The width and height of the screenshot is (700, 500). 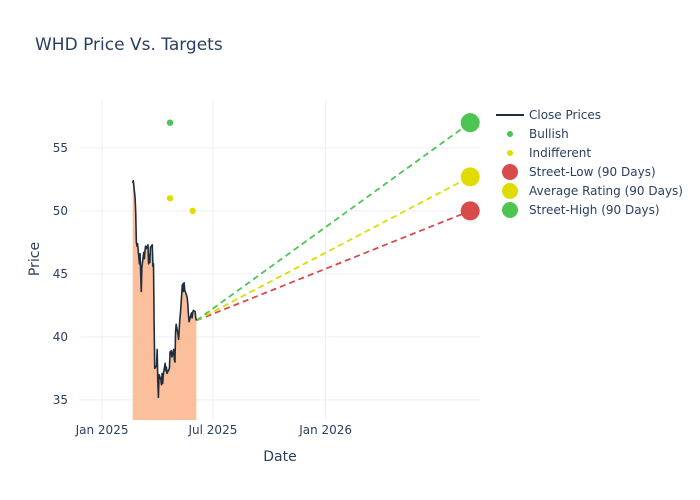 I want to click on close-price-fill-layer, so click(x=164, y=300).